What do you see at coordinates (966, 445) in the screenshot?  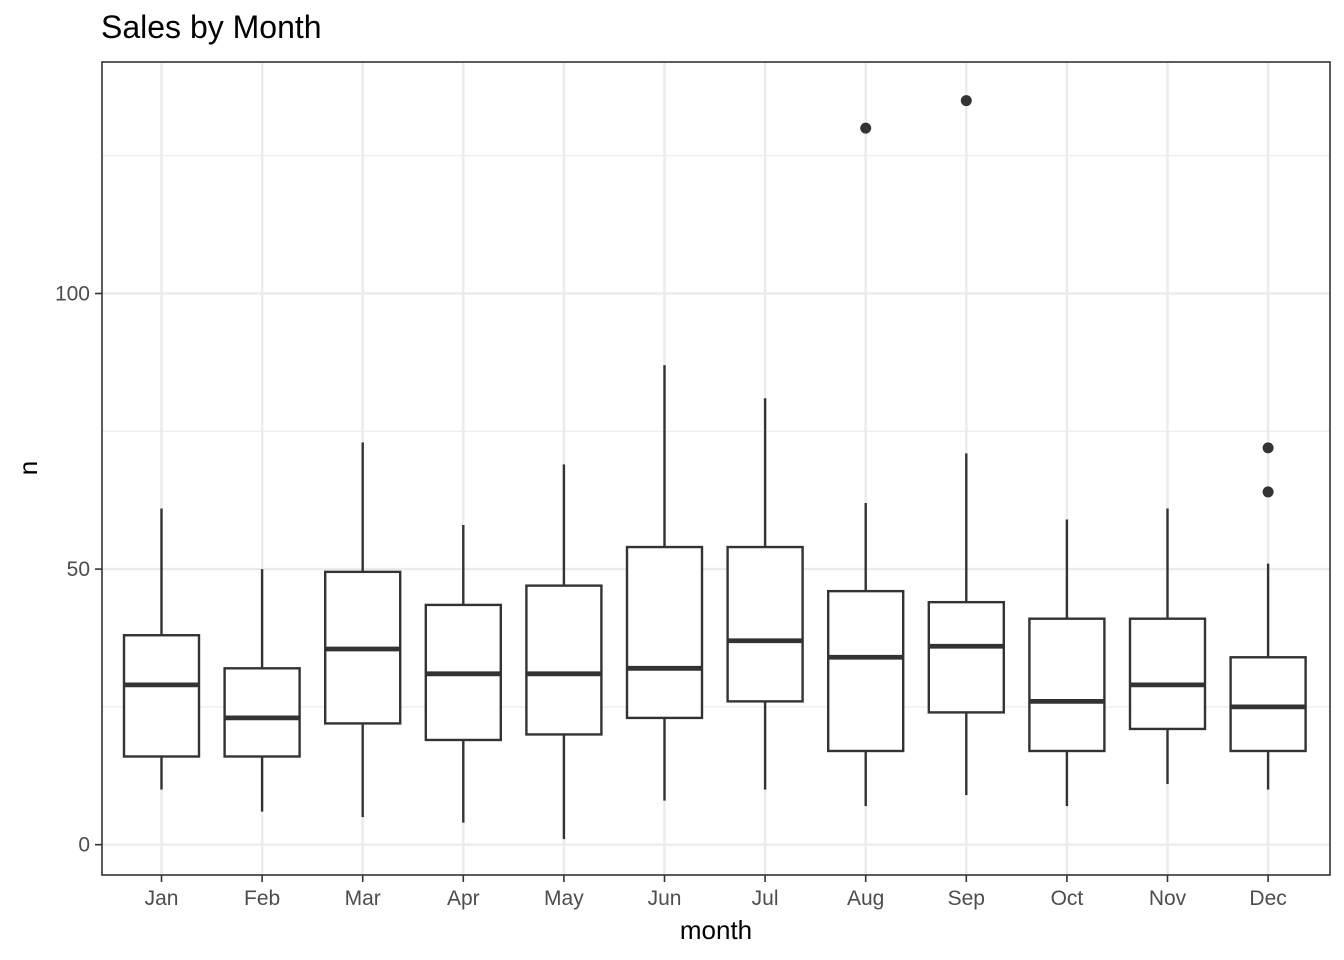 I see `box-sep` at bounding box center [966, 445].